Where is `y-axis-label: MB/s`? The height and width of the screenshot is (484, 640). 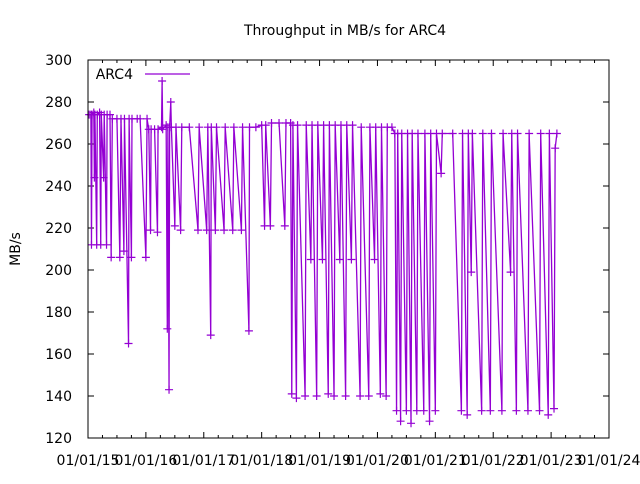 y-axis-label: MB/s is located at coordinates (16, 249).